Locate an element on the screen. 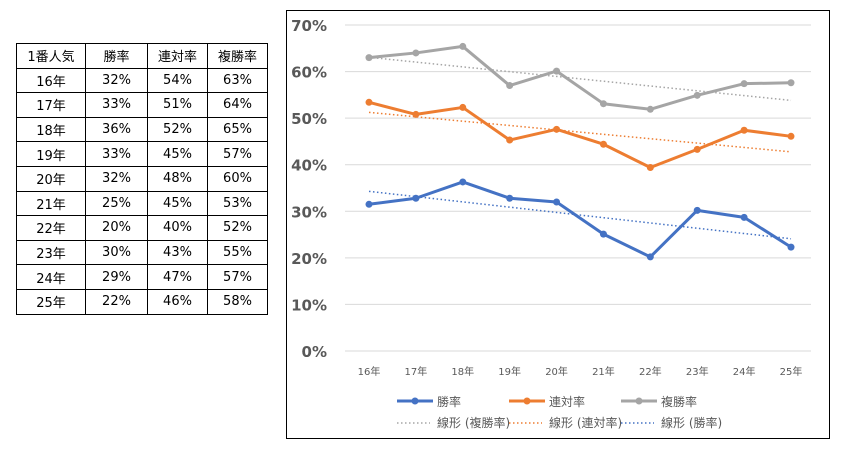 This screenshot has height=454, width=842. y-tick-label: 30% is located at coordinates (309, 212).